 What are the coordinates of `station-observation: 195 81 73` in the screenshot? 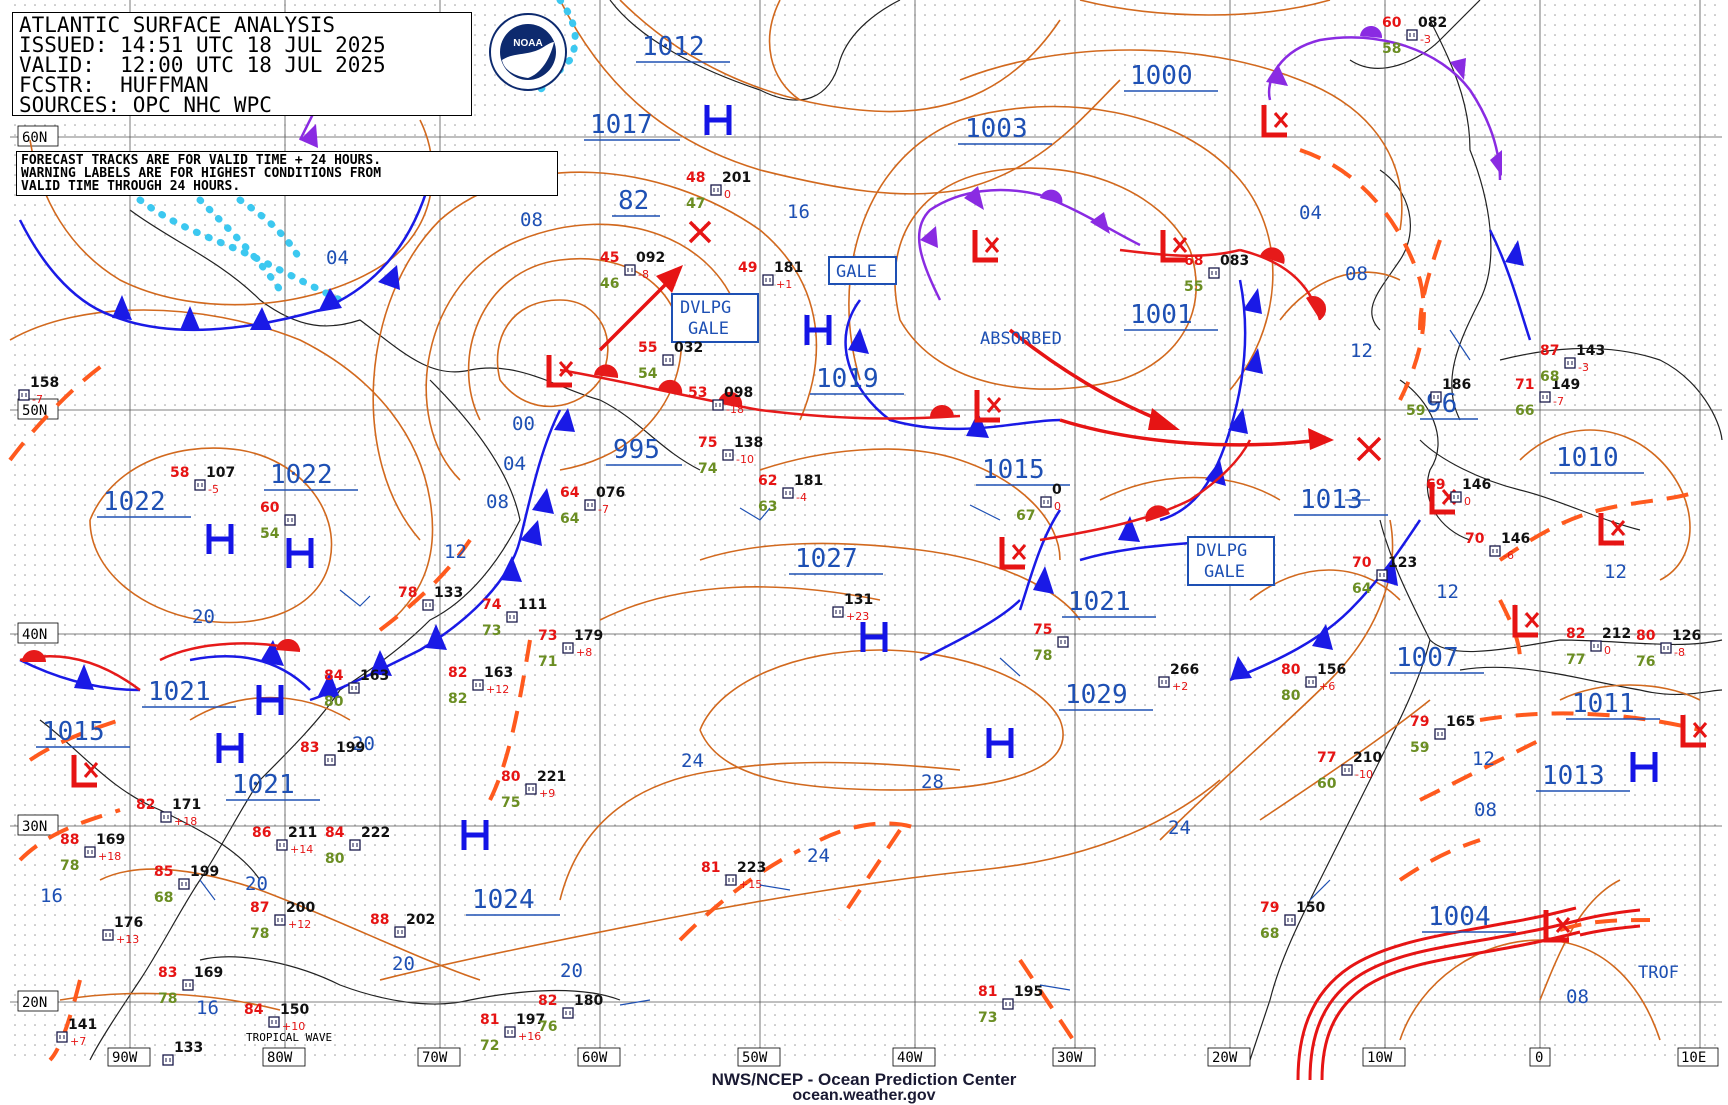 It's located at (1010, 1005).